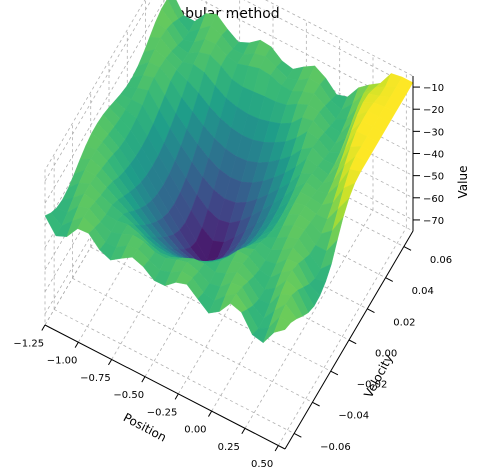 The width and height of the screenshot is (481, 472). I want to click on z-tick-label: −70, so click(433, 221).